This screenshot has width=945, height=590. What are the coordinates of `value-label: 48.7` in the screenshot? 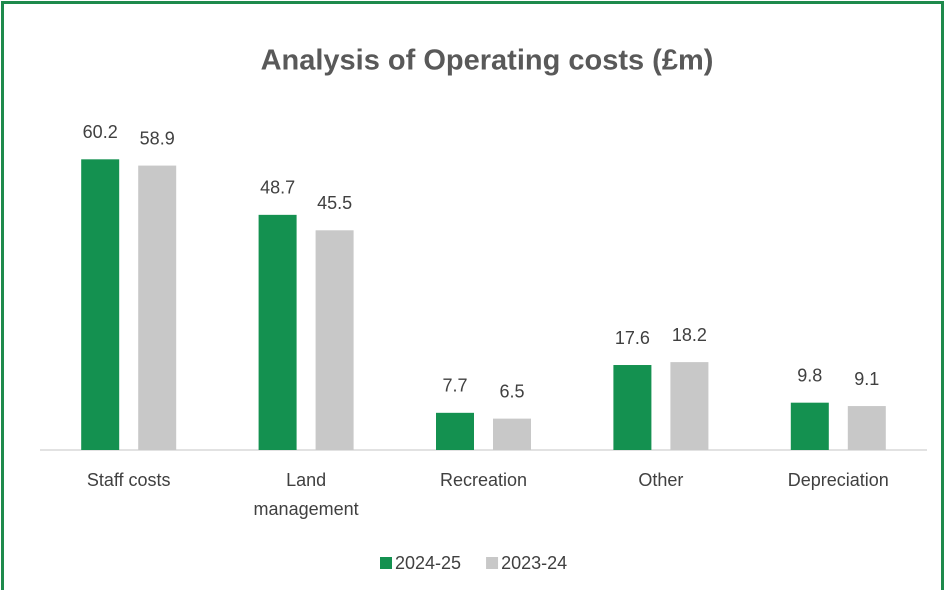 It's located at (277, 188).